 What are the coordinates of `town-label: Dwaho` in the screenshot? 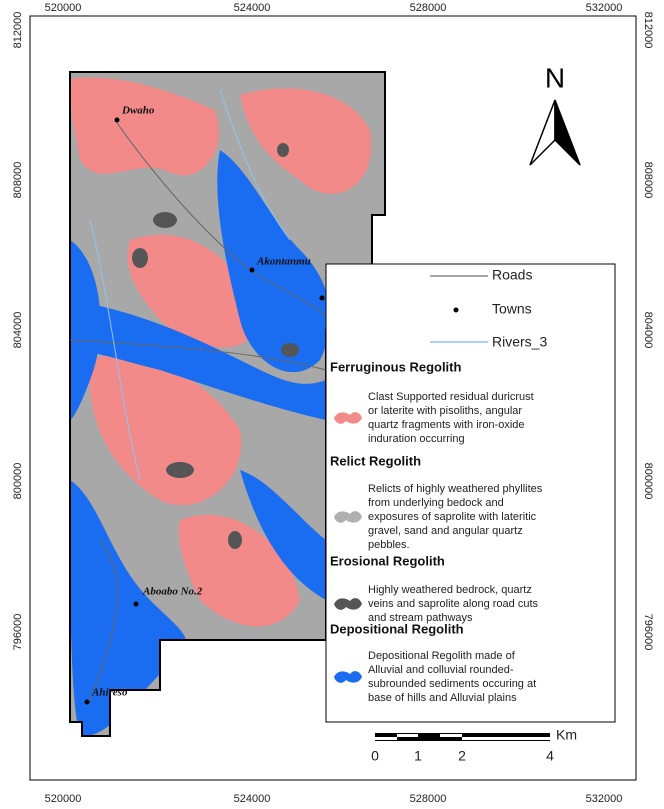 It's located at (138, 111).